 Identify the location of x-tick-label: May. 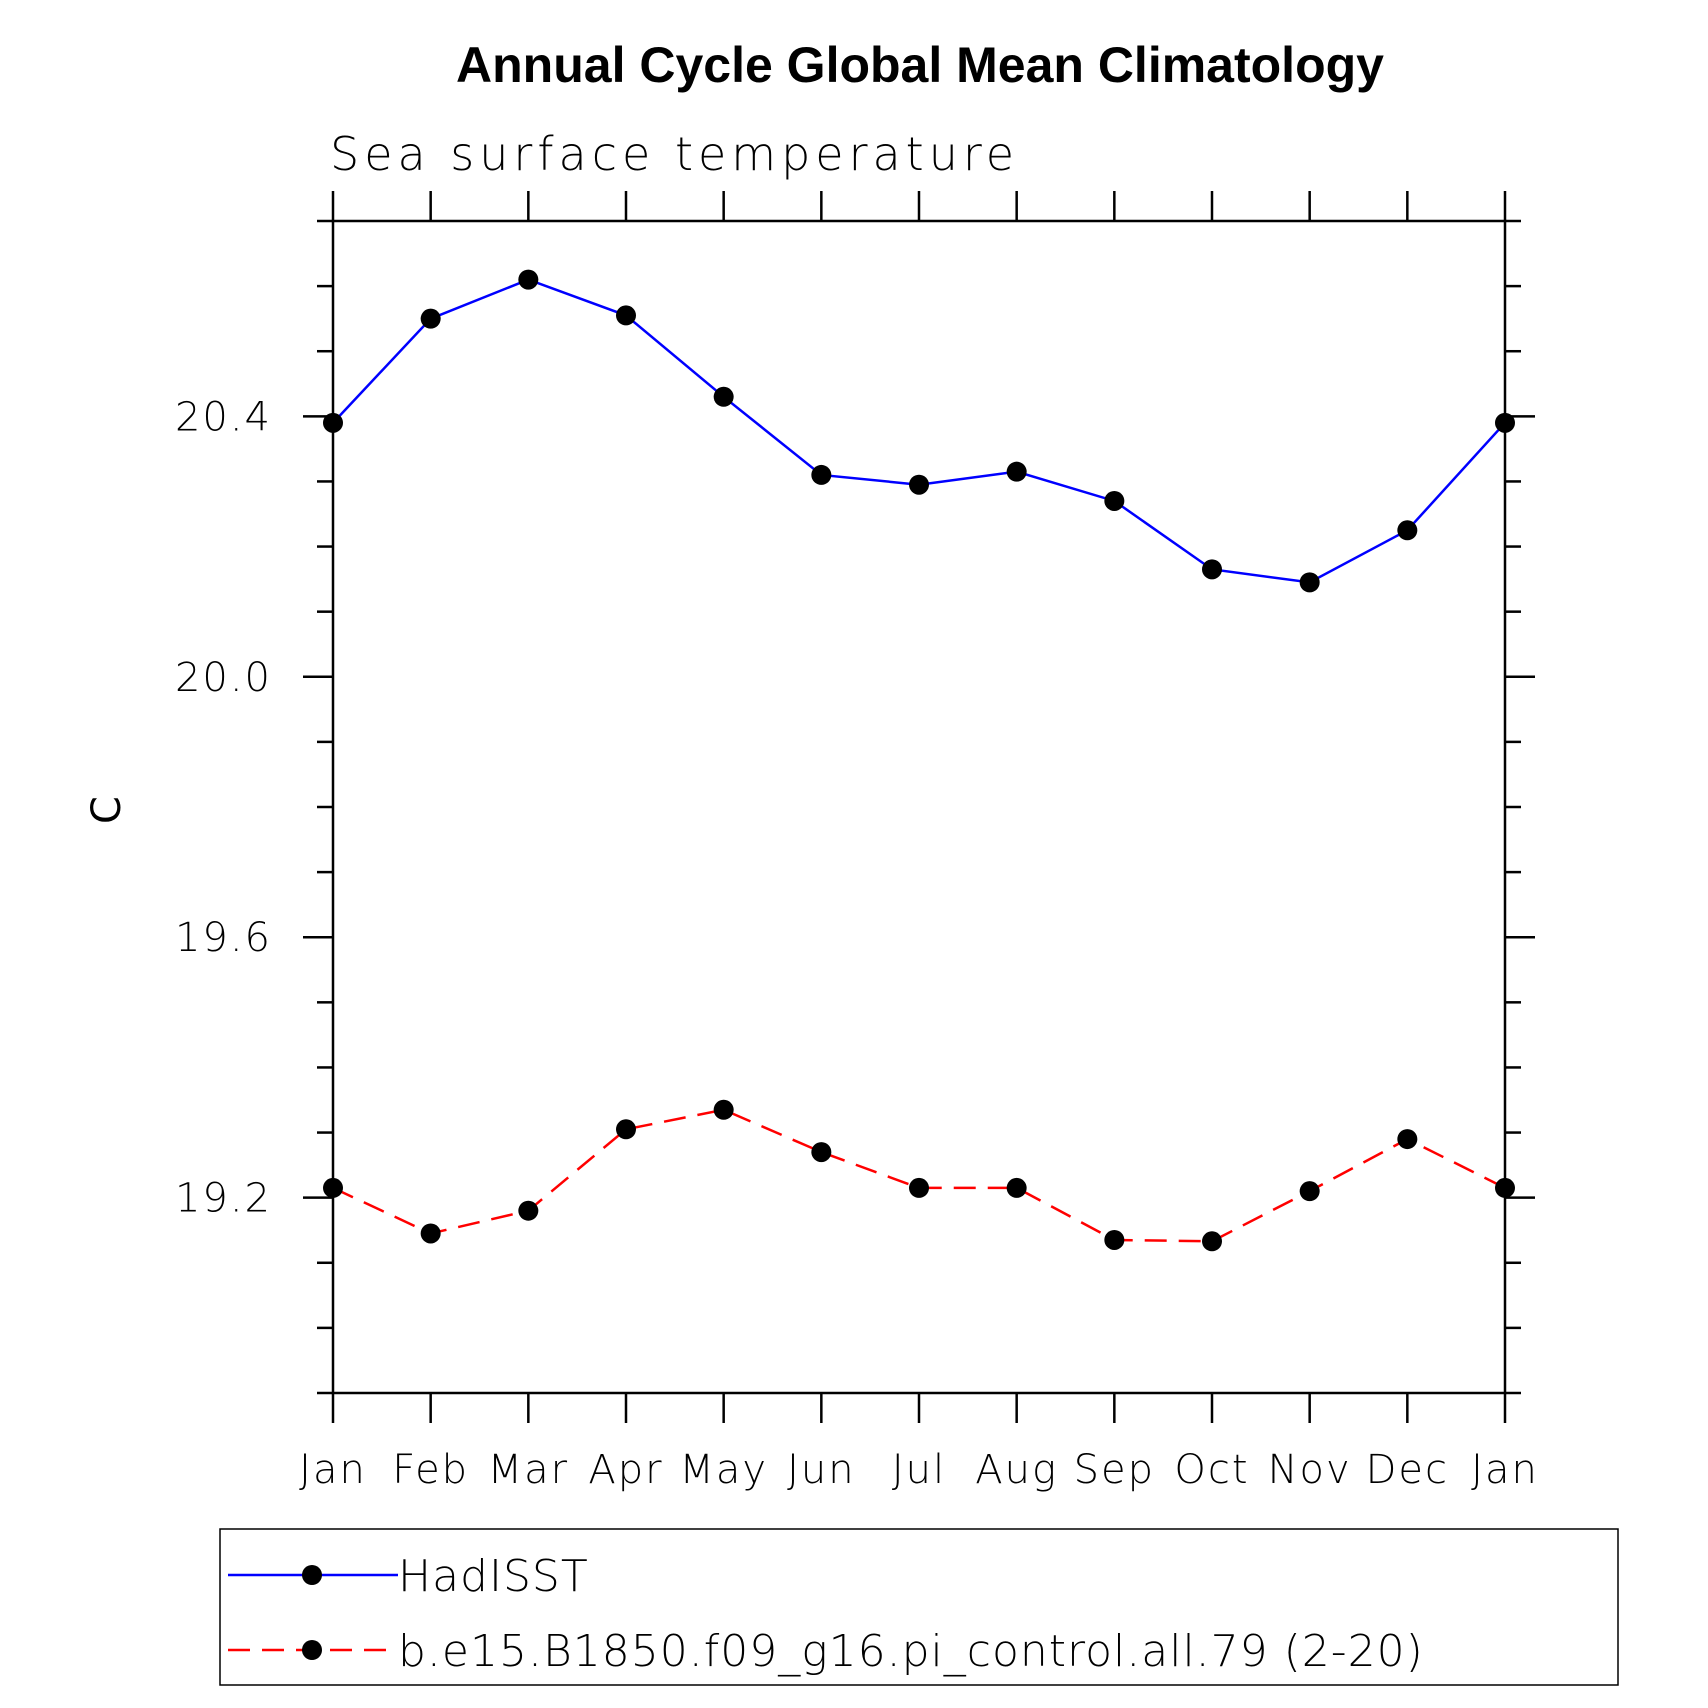
(723, 1470).